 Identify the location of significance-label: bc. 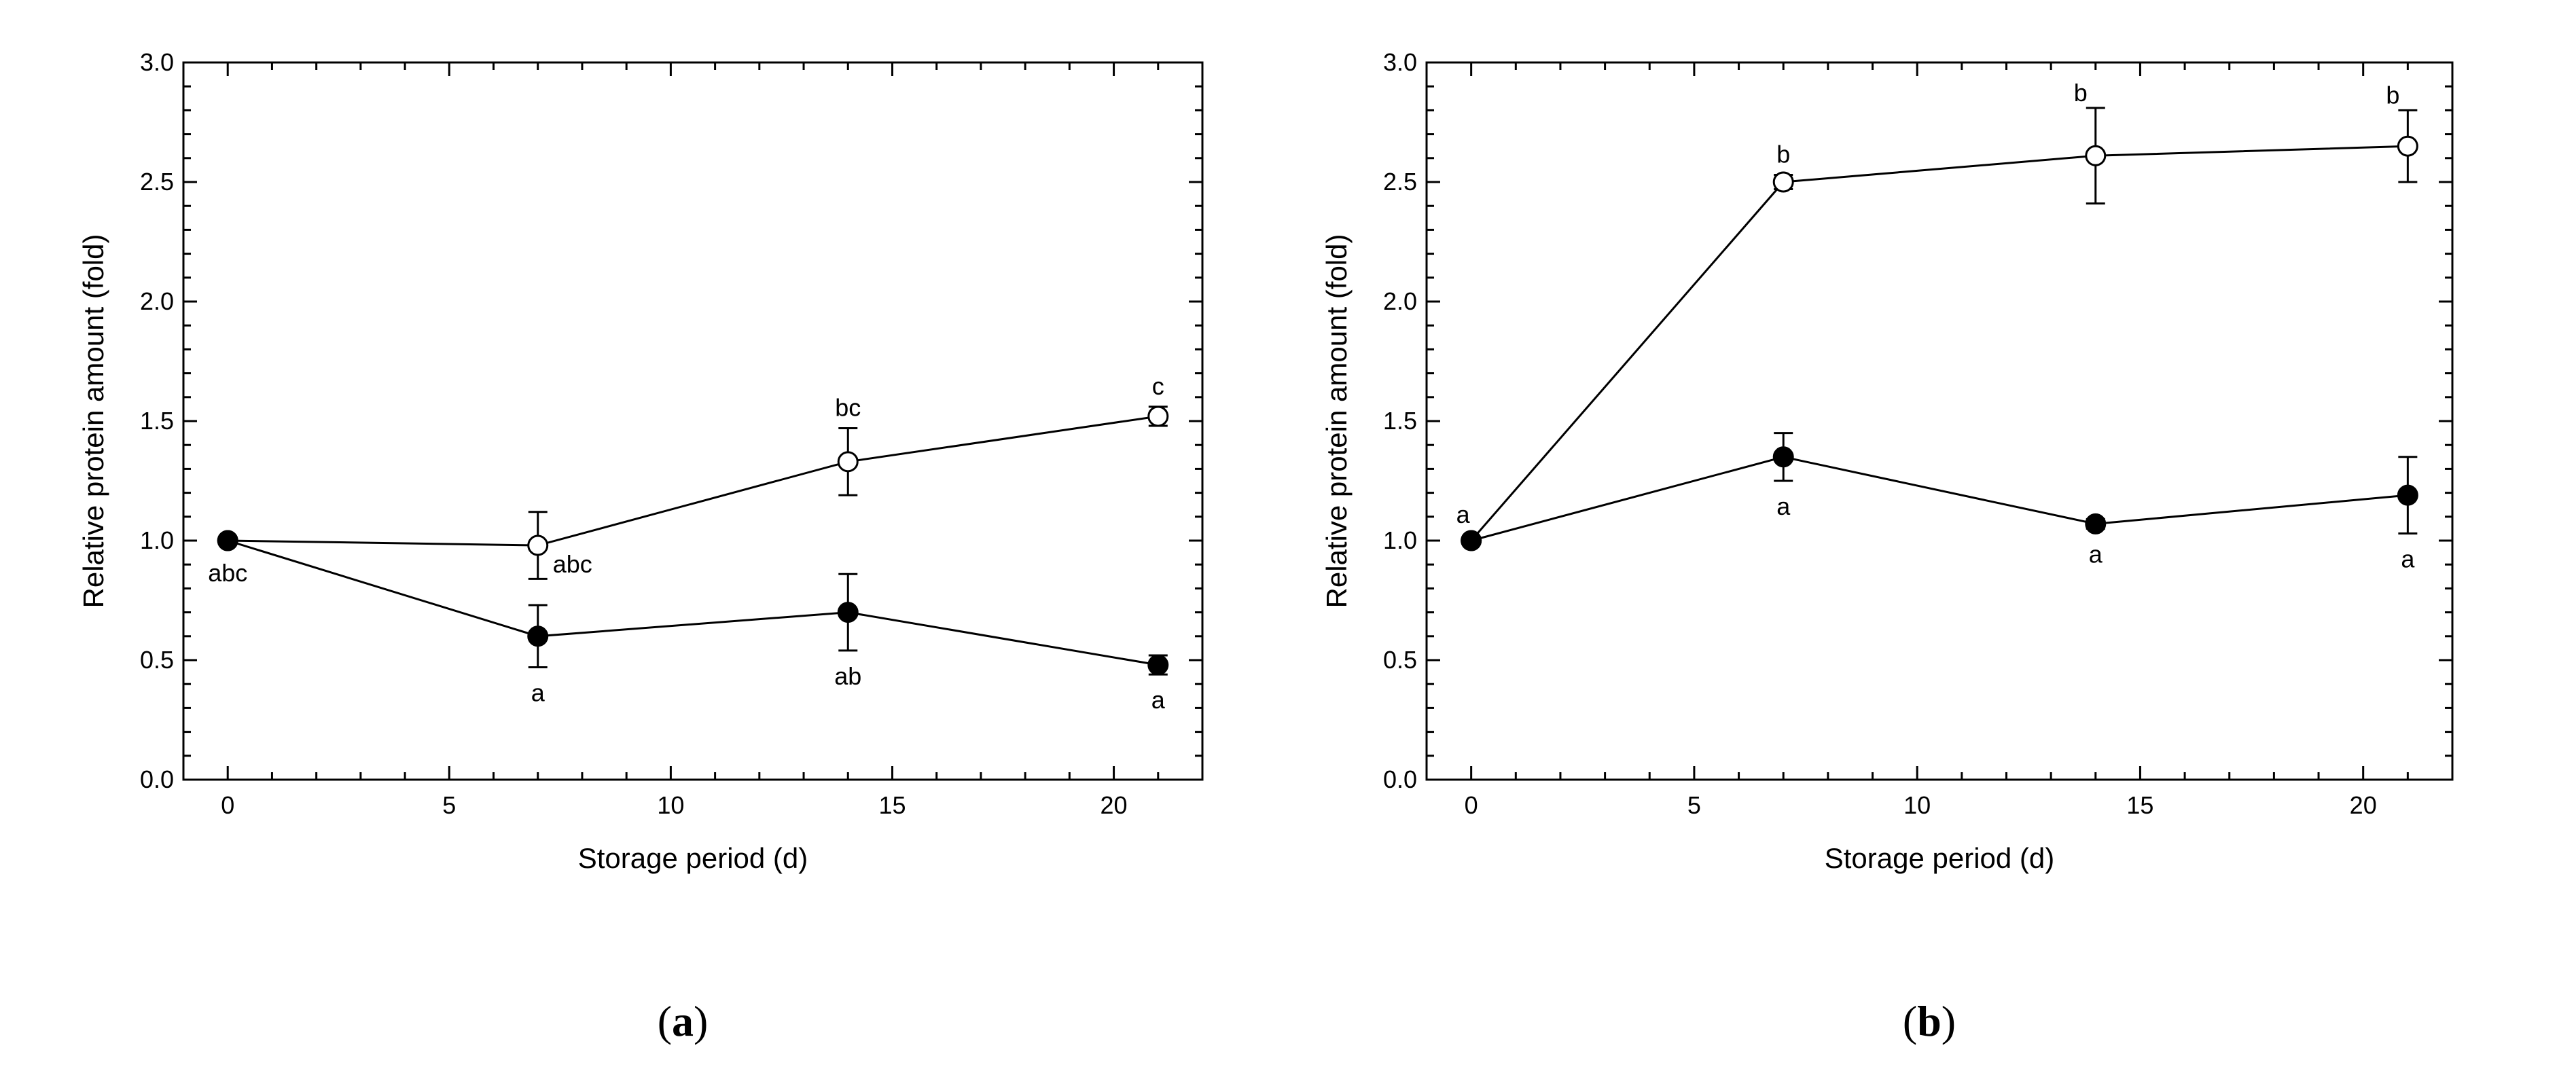
(848, 408).